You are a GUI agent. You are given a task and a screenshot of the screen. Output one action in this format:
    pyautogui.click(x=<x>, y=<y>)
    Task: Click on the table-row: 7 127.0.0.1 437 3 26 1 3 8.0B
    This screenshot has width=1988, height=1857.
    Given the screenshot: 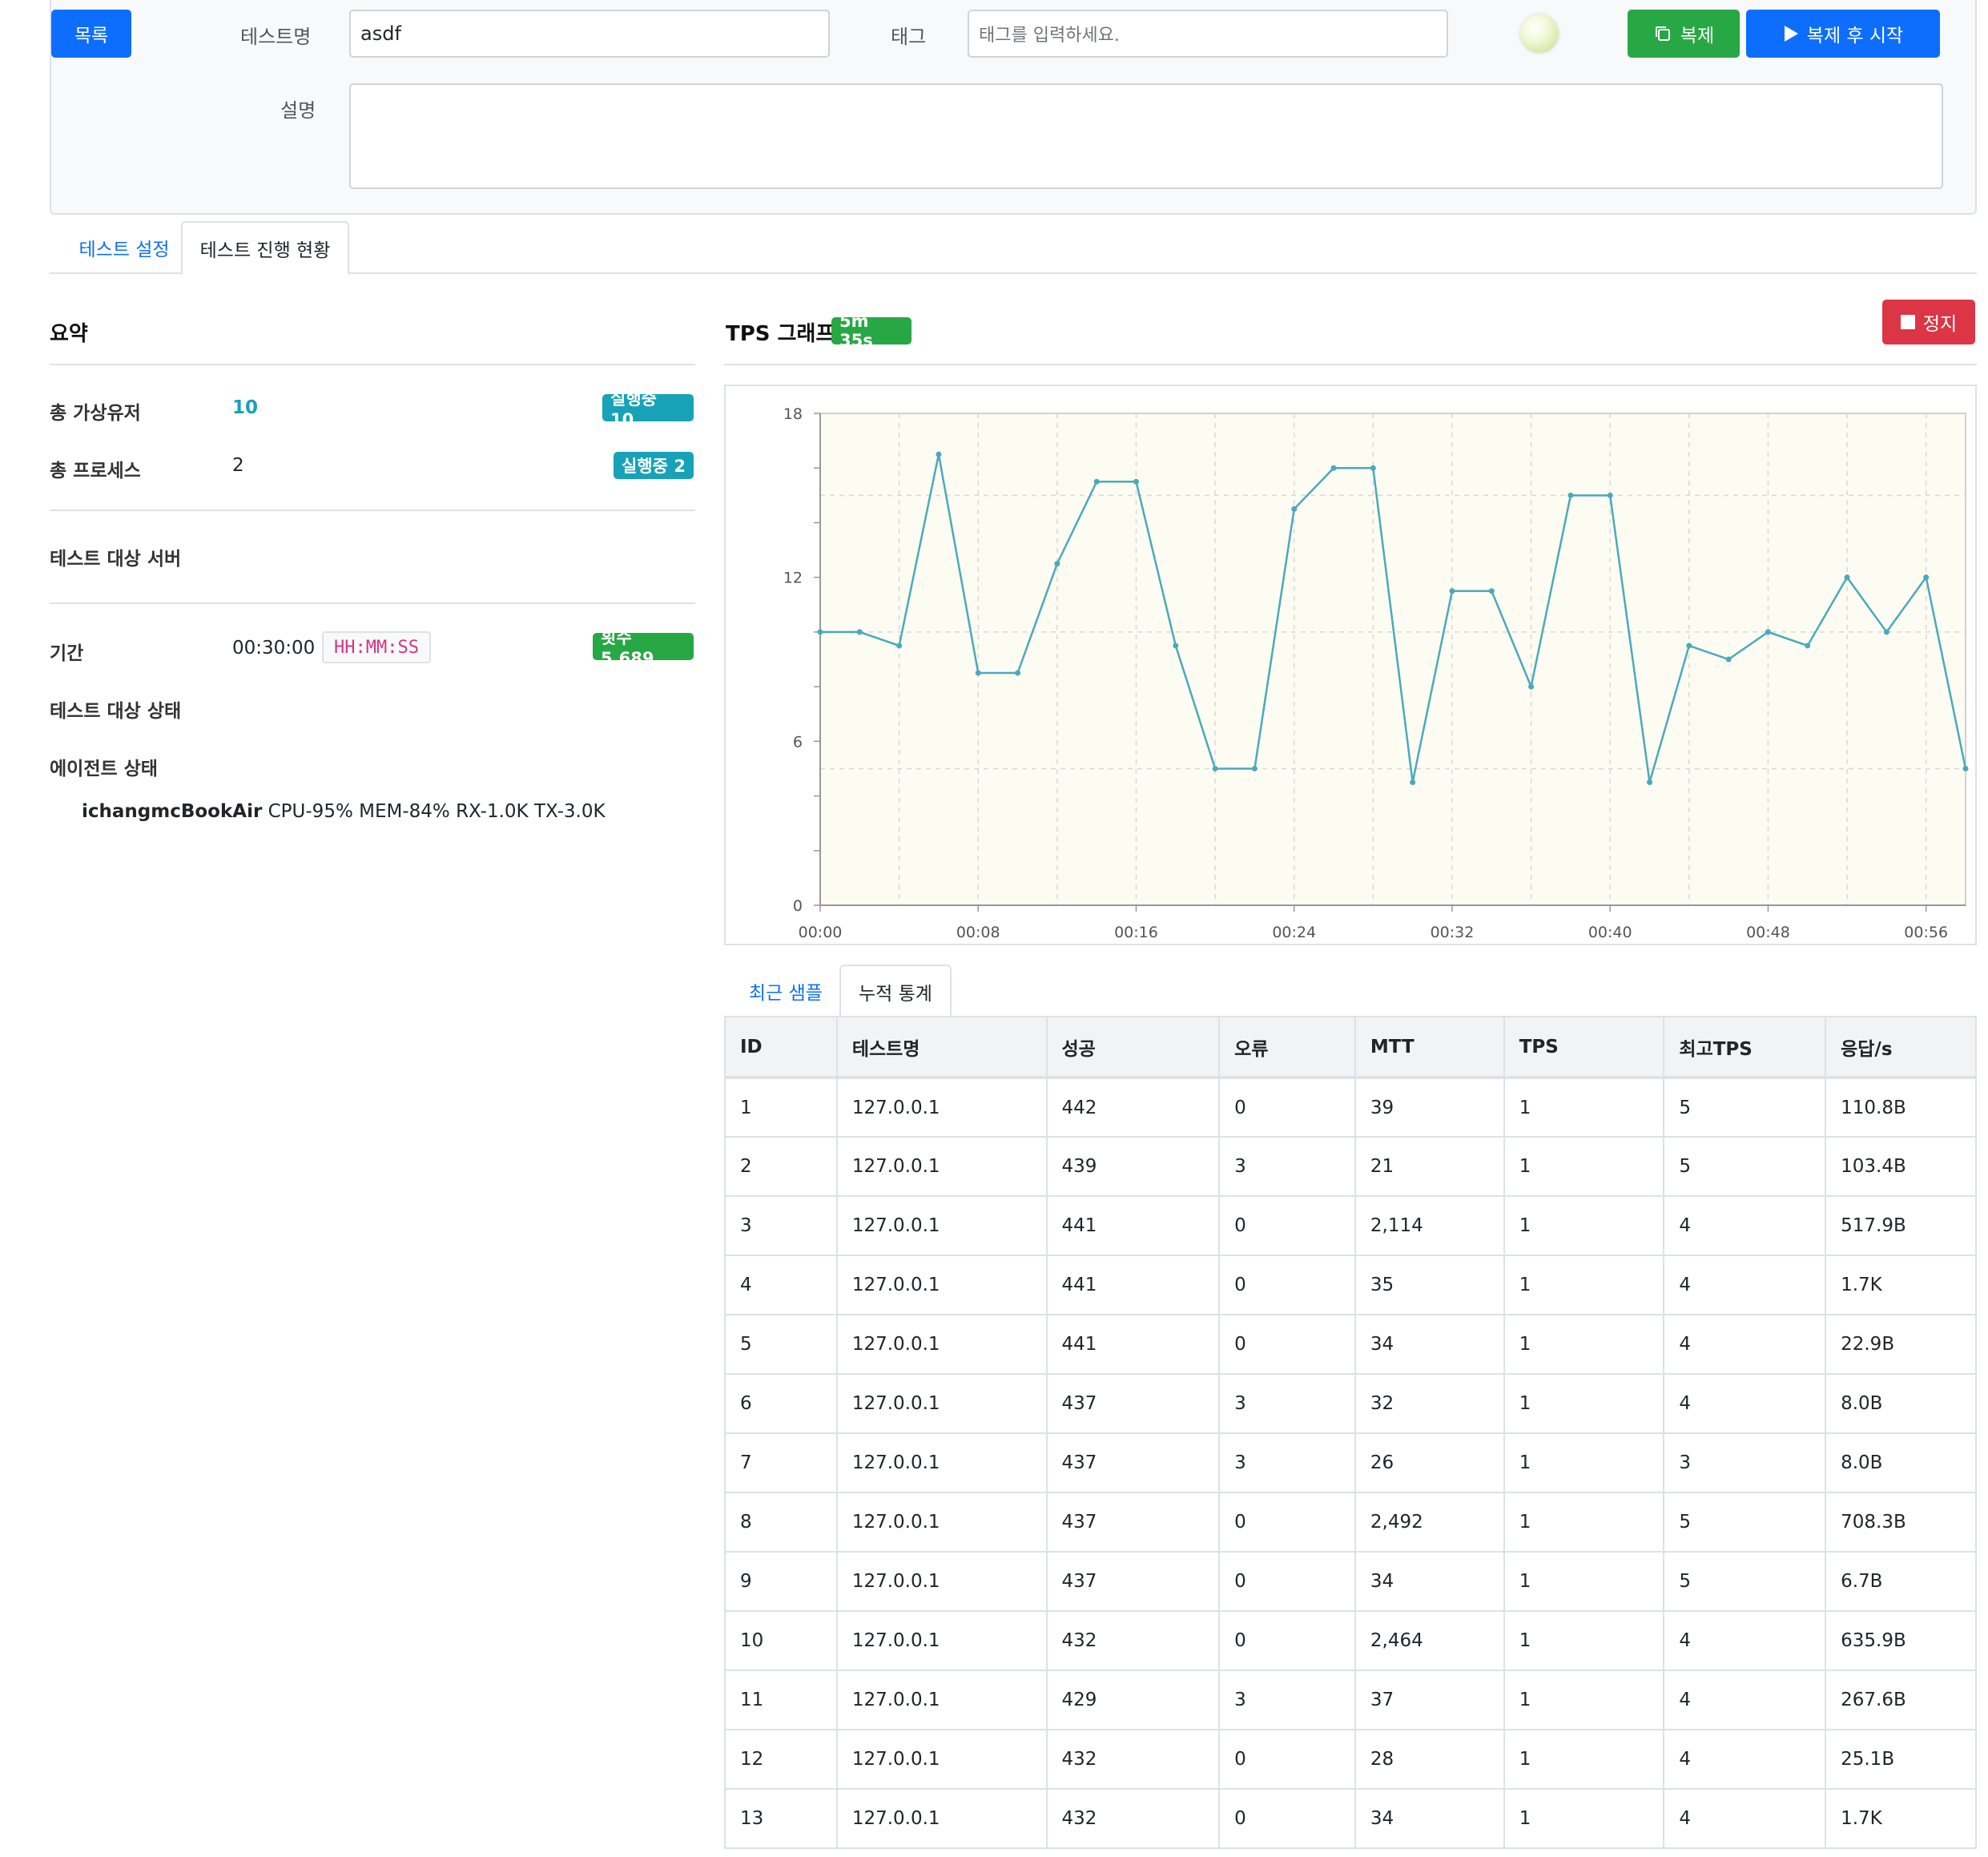 What is the action you would take?
    pyautogui.click(x=1350, y=1462)
    